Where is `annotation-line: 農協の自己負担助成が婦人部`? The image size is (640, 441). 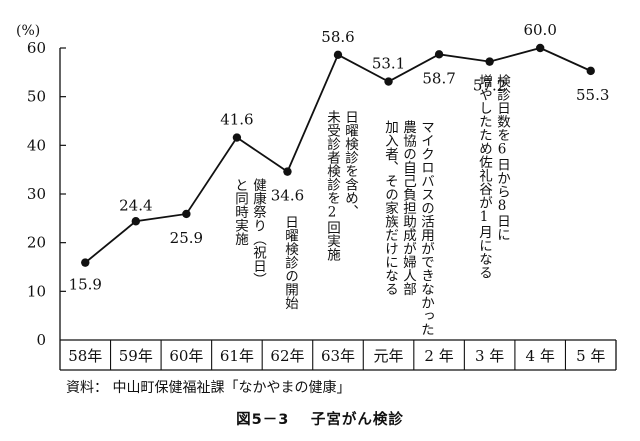
annotation-line: 農協の自己負担助成が婦人部 is located at coordinates (408, 208).